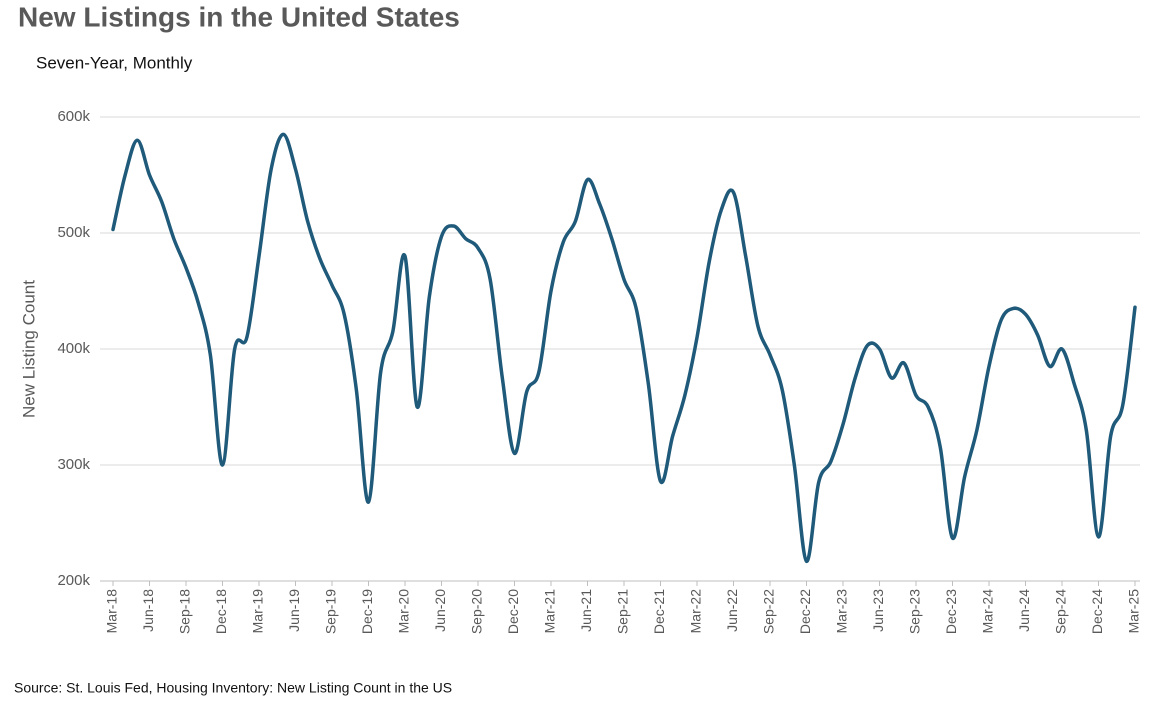 Image resolution: width=1164 pixels, height=712 pixels. What do you see at coordinates (513, 611) in the screenshot?
I see `x-tick-label: Dec-20` at bounding box center [513, 611].